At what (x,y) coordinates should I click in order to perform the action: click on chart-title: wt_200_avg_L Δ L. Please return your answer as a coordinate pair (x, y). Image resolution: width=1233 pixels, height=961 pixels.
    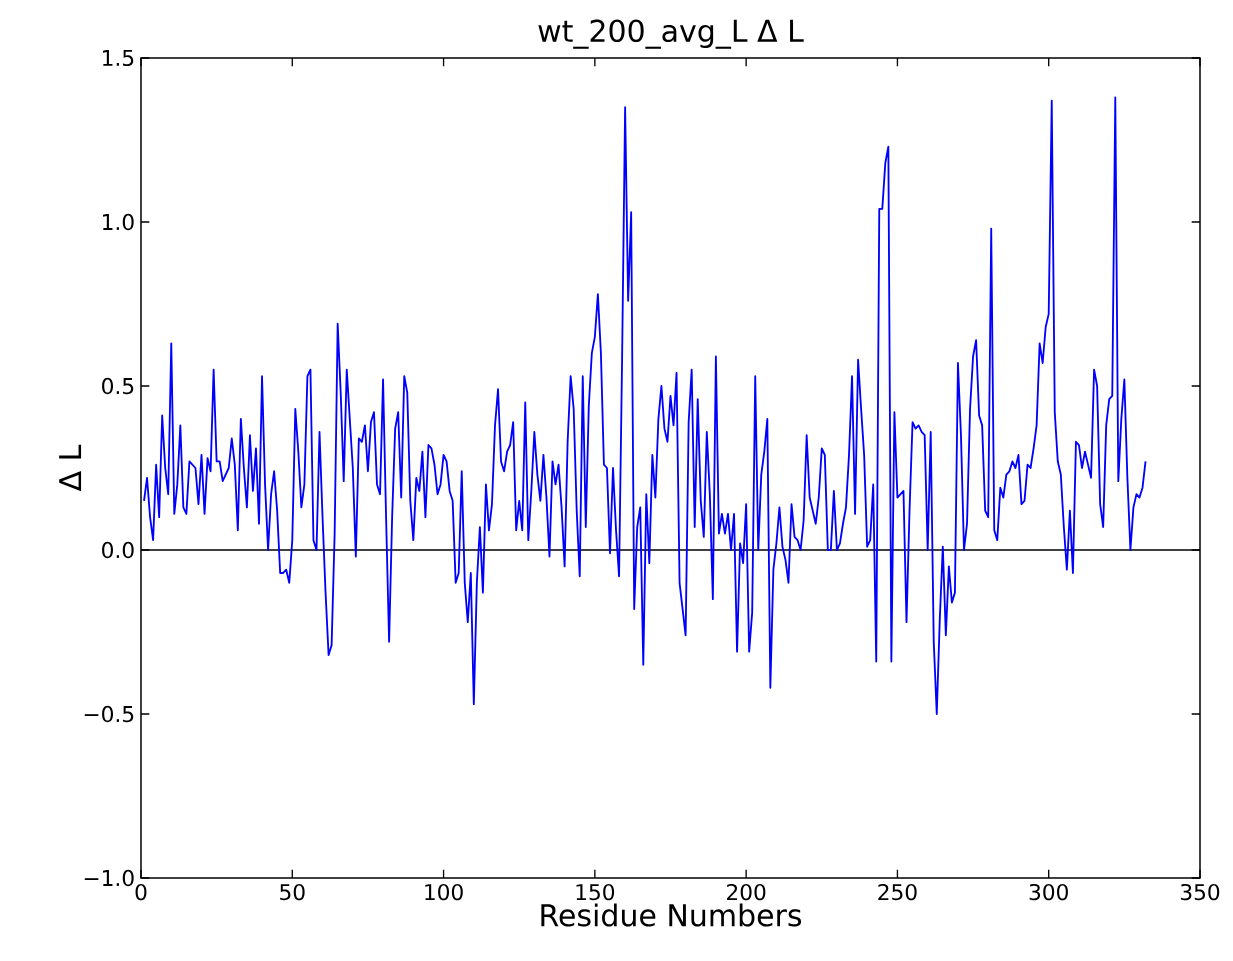
    Looking at the image, I should click on (671, 34).